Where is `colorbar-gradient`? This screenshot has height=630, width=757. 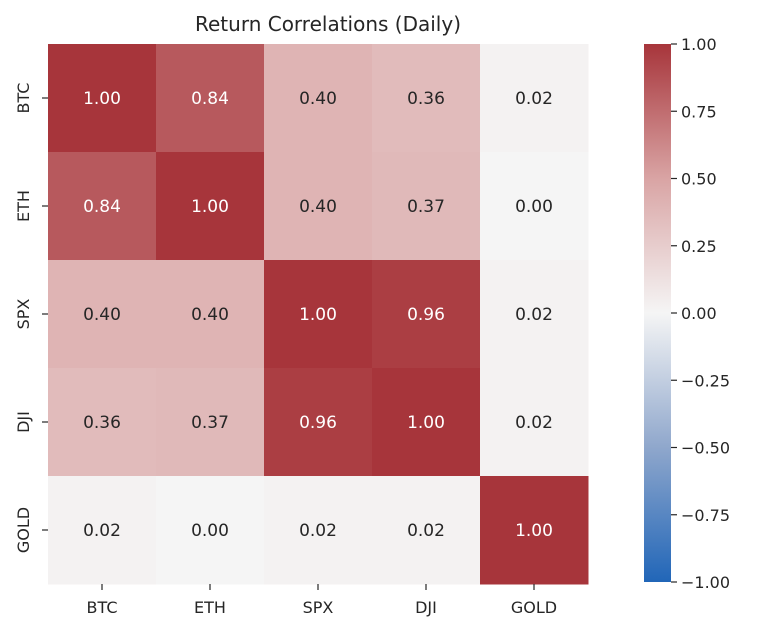 colorbar-gradient is located at coordinates (657, 313).